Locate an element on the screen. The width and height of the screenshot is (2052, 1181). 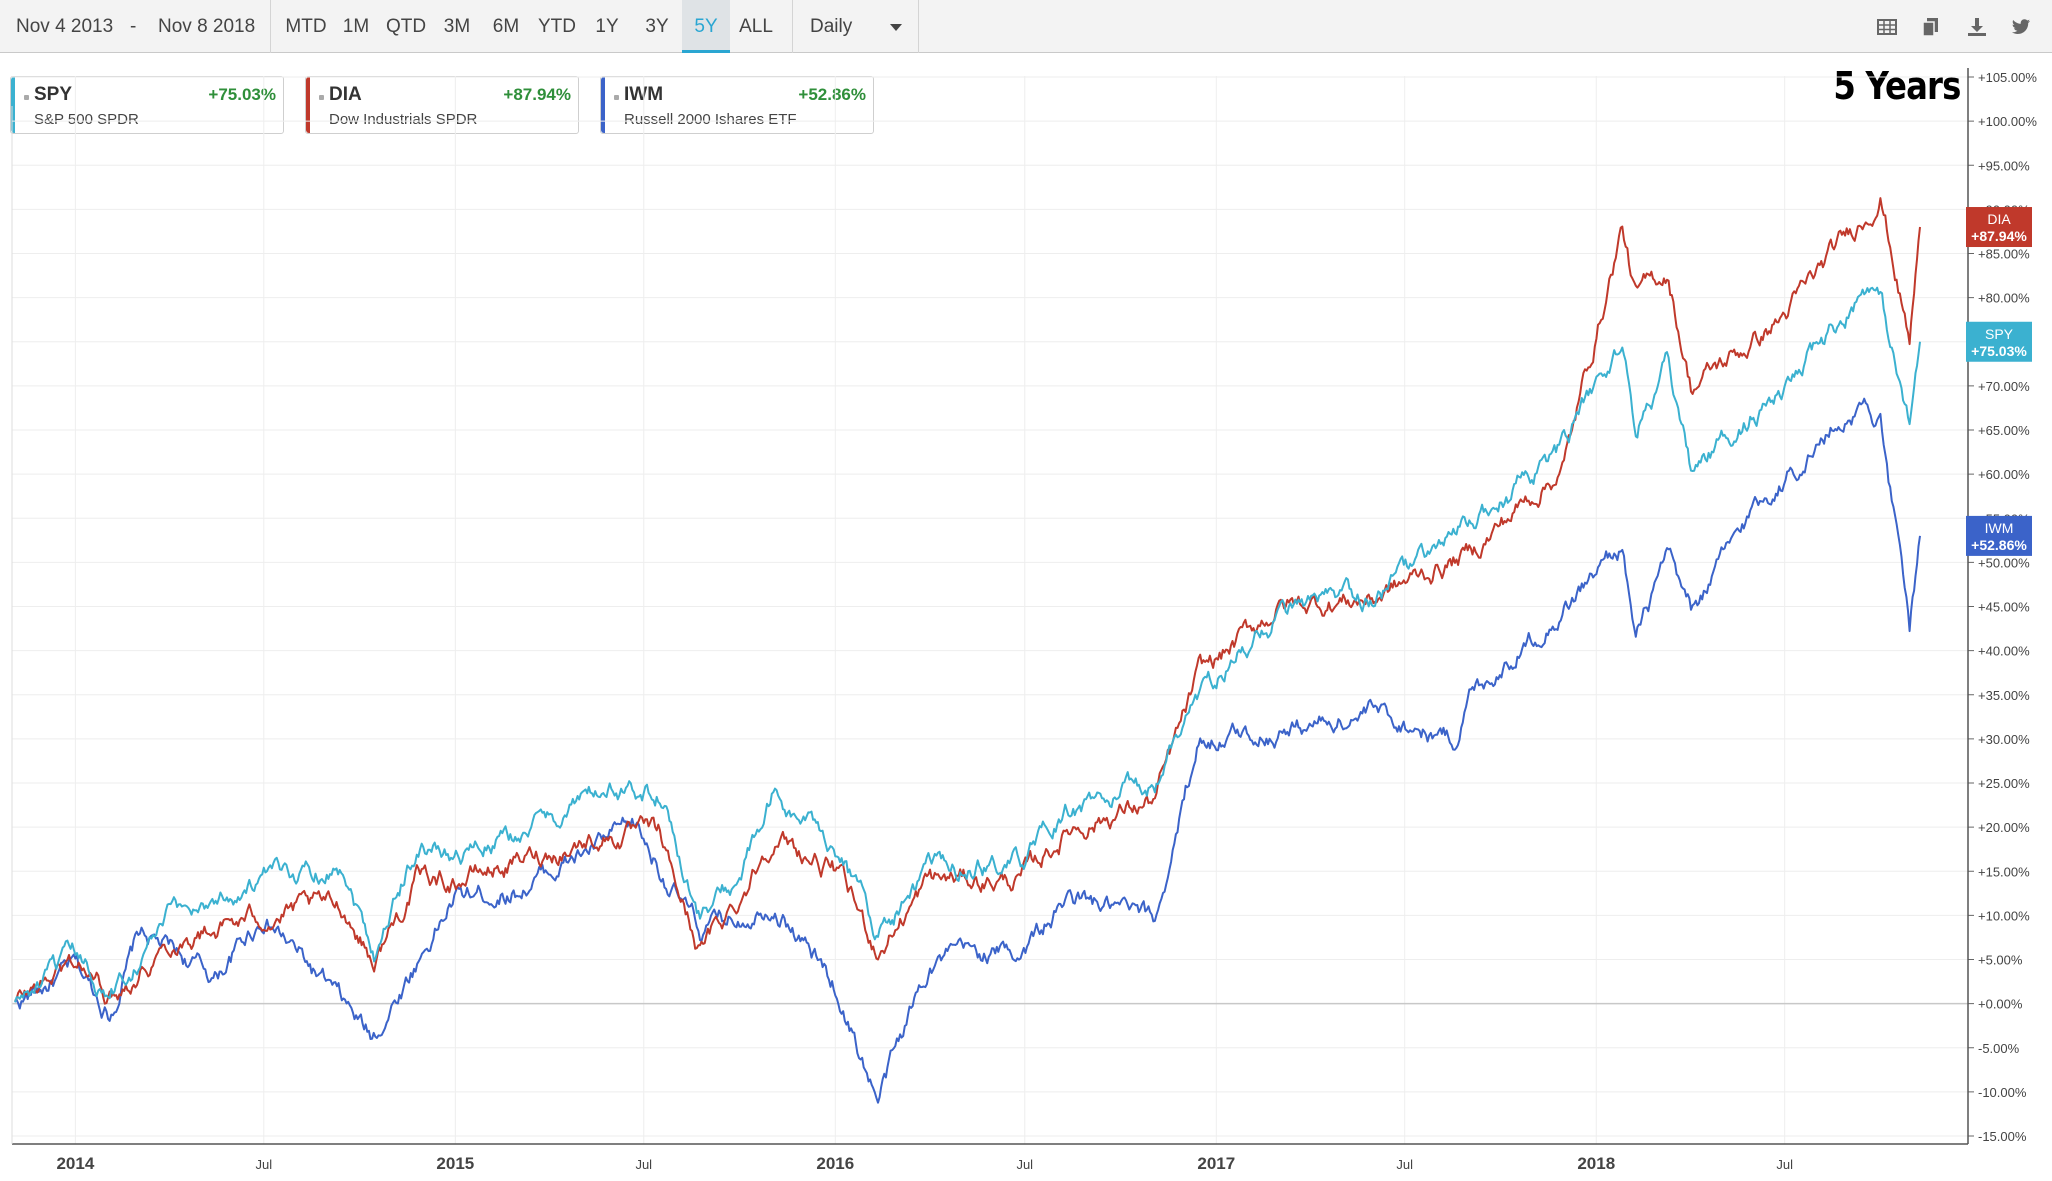
end-date: Nov 8 2018 is located at coordinates (207, 26).